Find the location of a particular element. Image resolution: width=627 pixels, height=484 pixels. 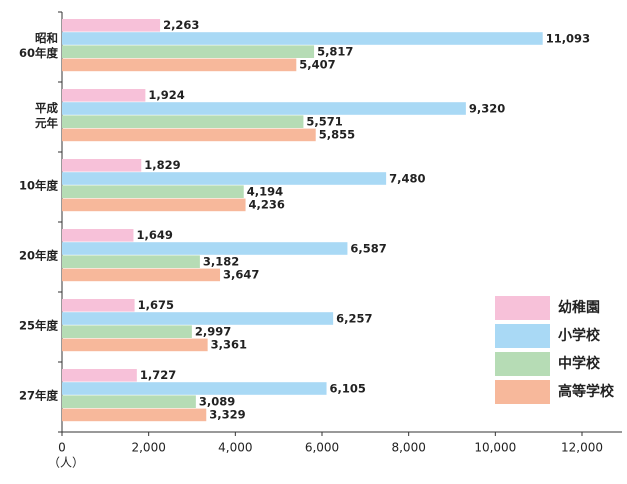

value-label: 4,236 is located at coordinates (267, 205).